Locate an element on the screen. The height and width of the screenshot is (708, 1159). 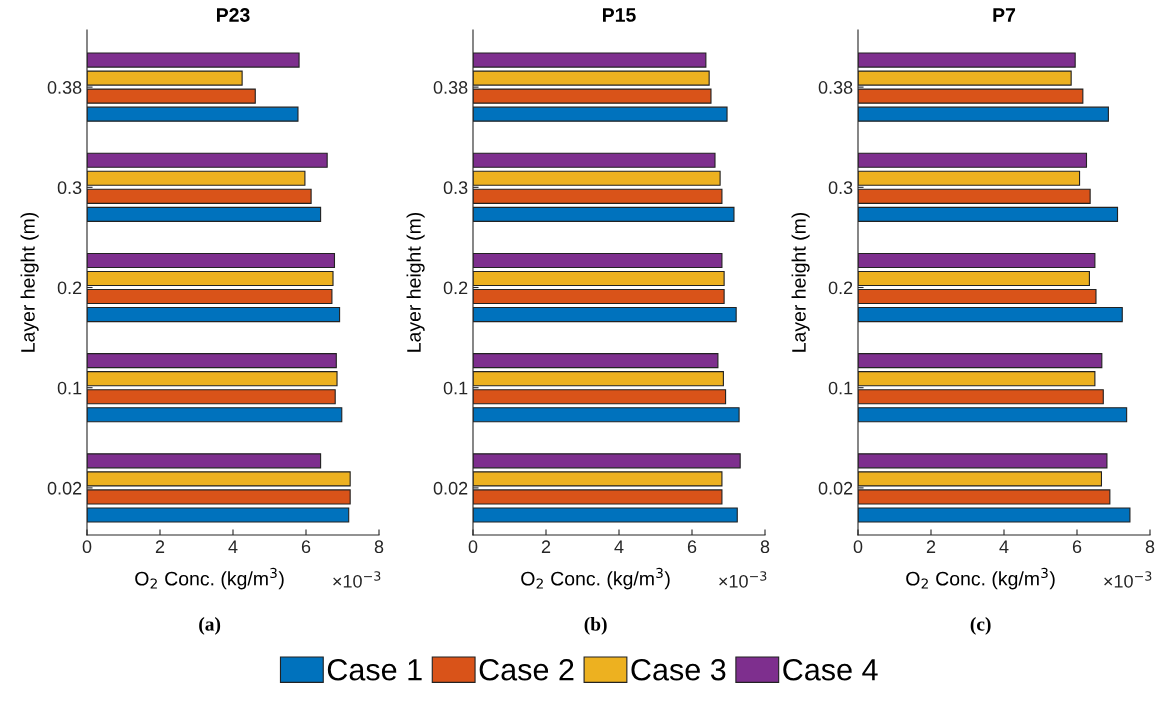
chart-title: P7 is located at coordinates (1004, 15).